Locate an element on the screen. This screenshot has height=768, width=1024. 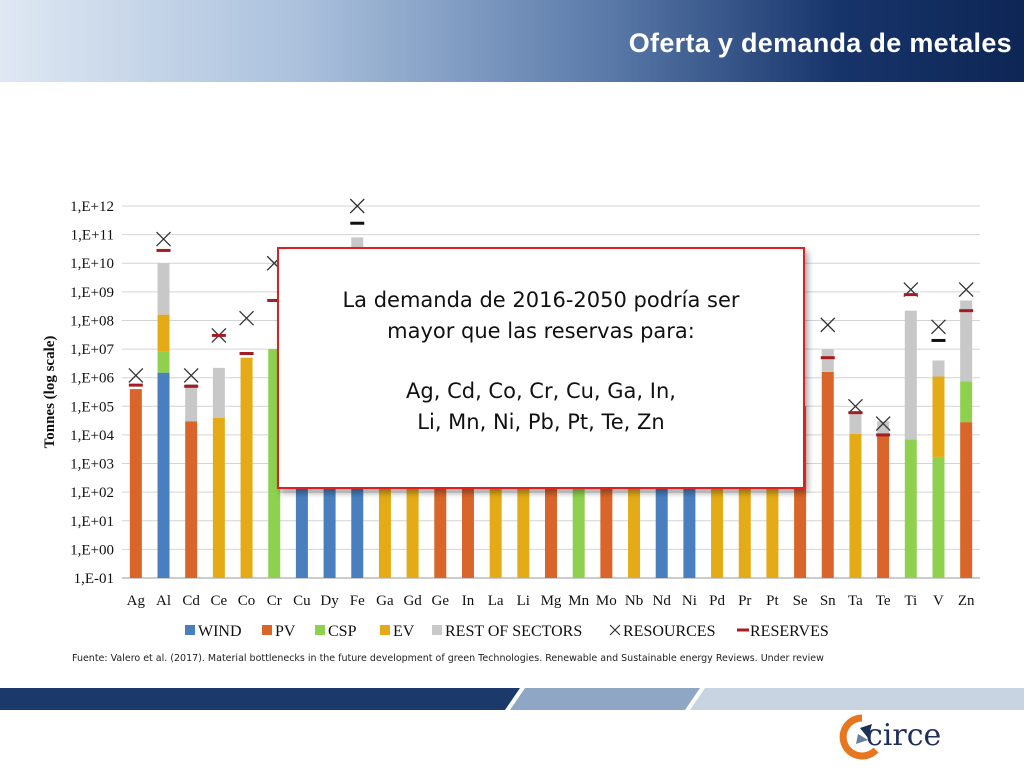
y-tick-label: 1,E+10 is located at coordinates (92, 264).